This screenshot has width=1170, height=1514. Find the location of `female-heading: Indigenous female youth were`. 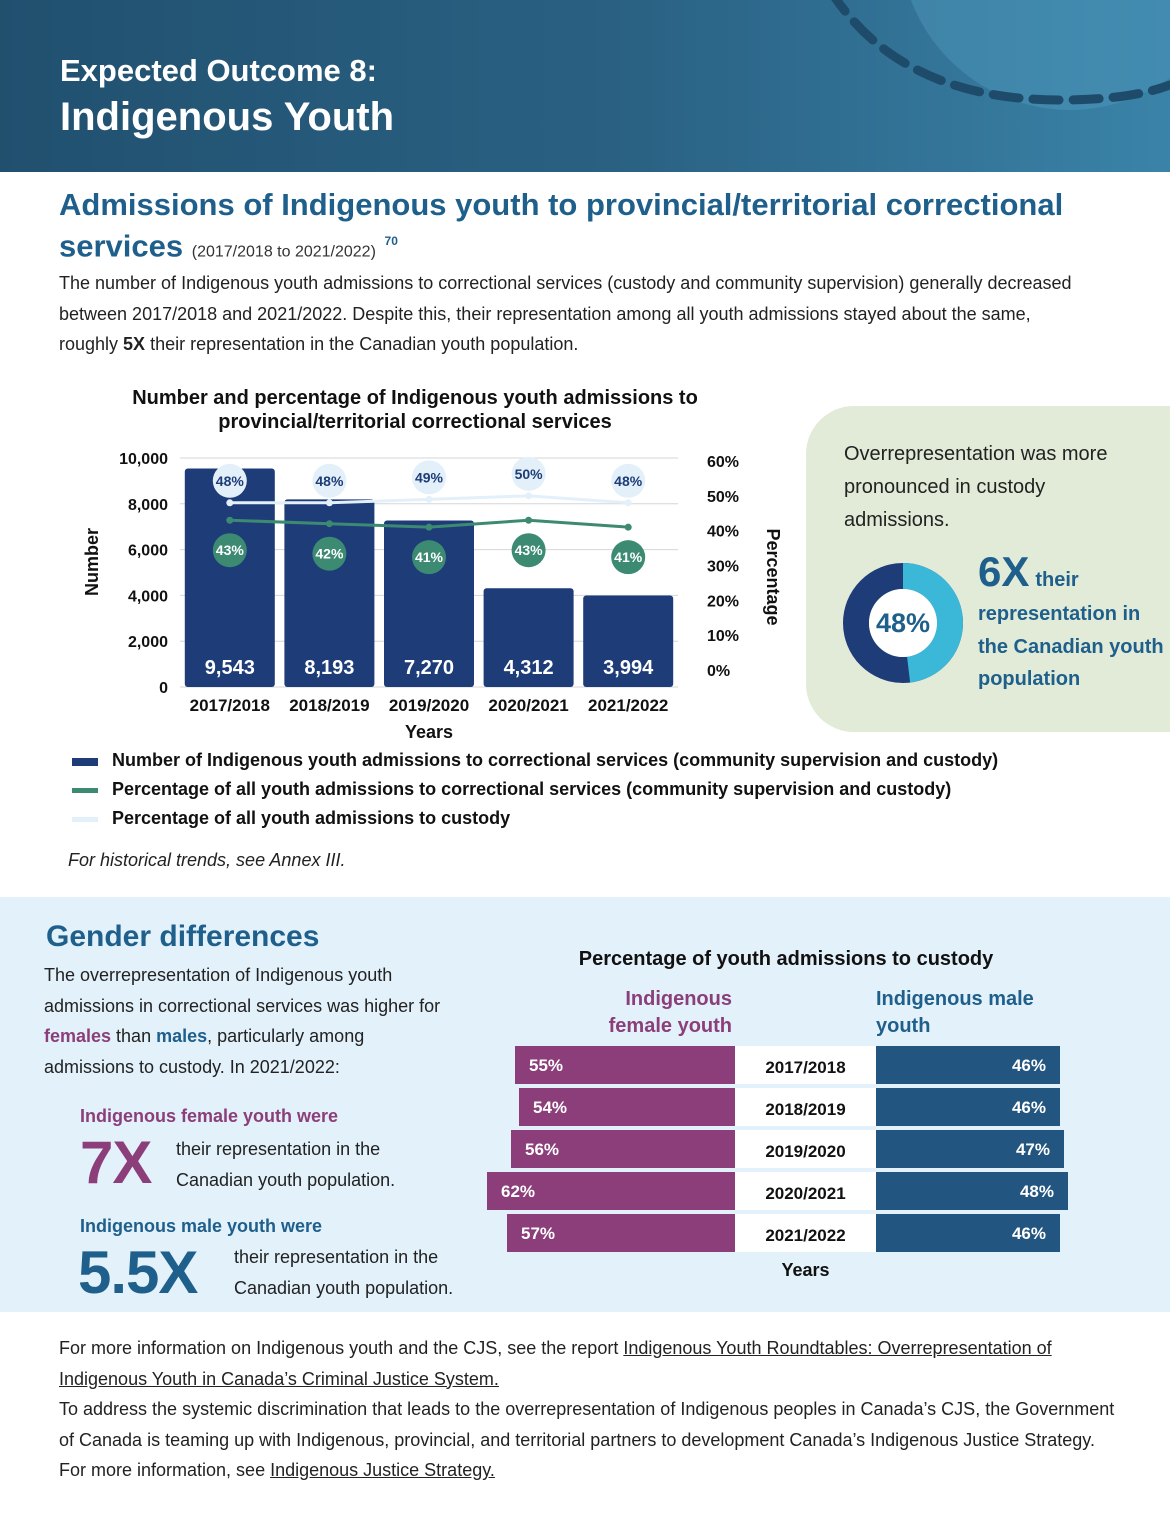

female-heading: Indigenous female youth were is located at coordinates (209, 1116).